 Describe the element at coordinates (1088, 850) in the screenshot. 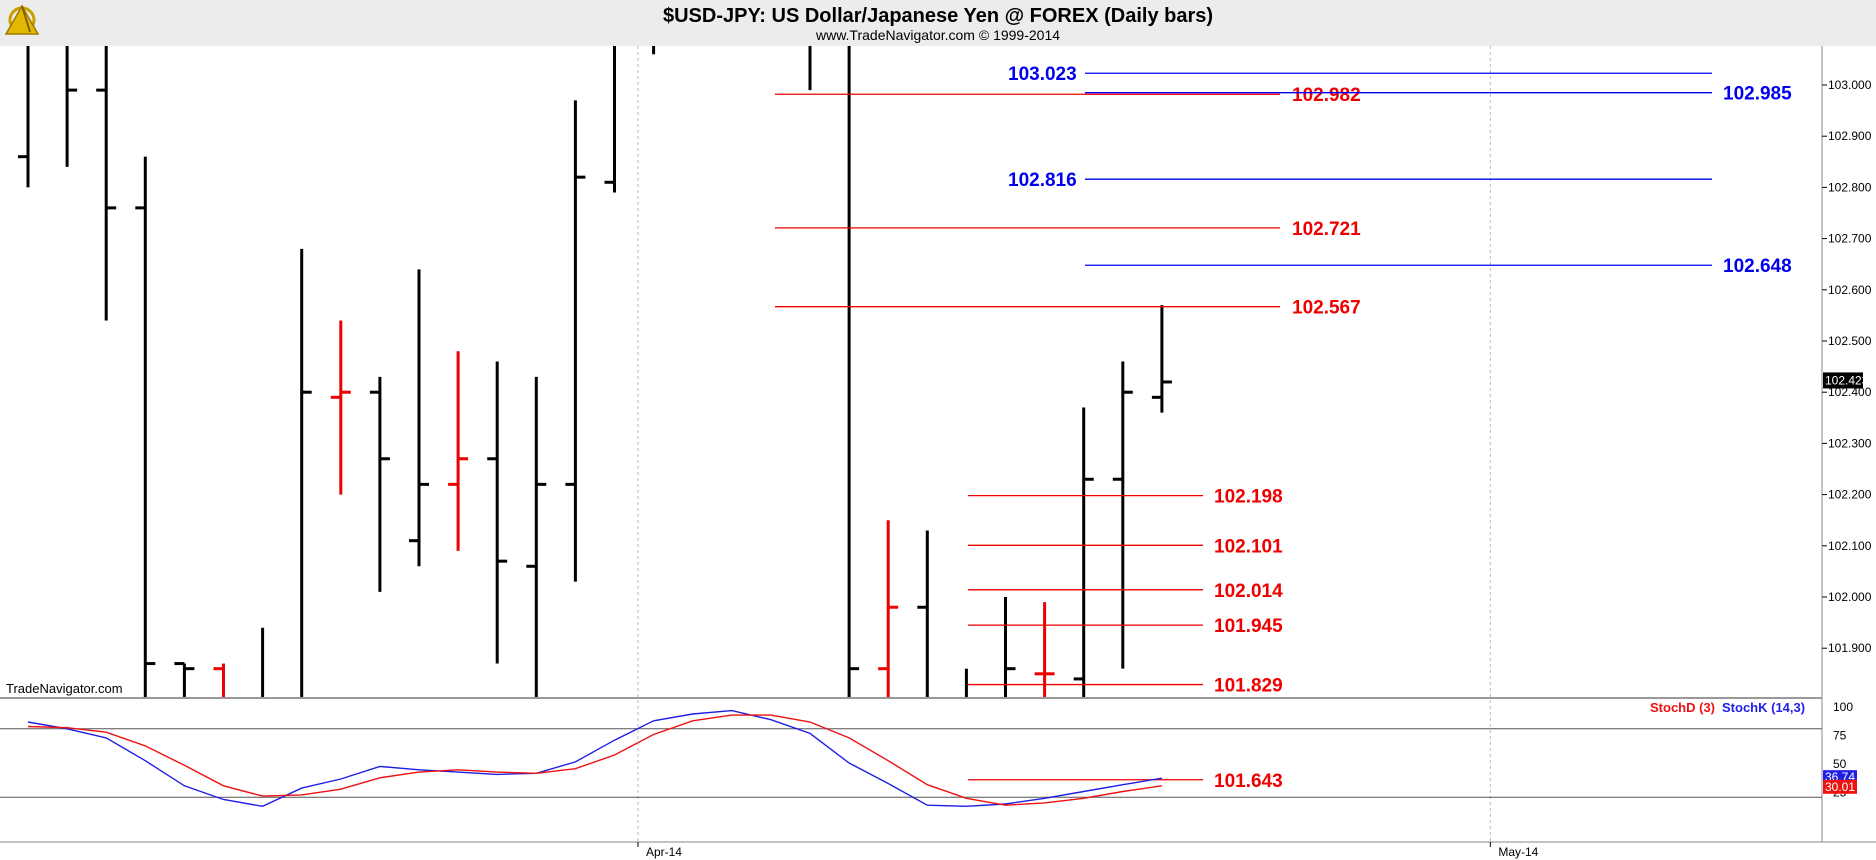

I see `time-axis: Apr-14 May-14` at that location.